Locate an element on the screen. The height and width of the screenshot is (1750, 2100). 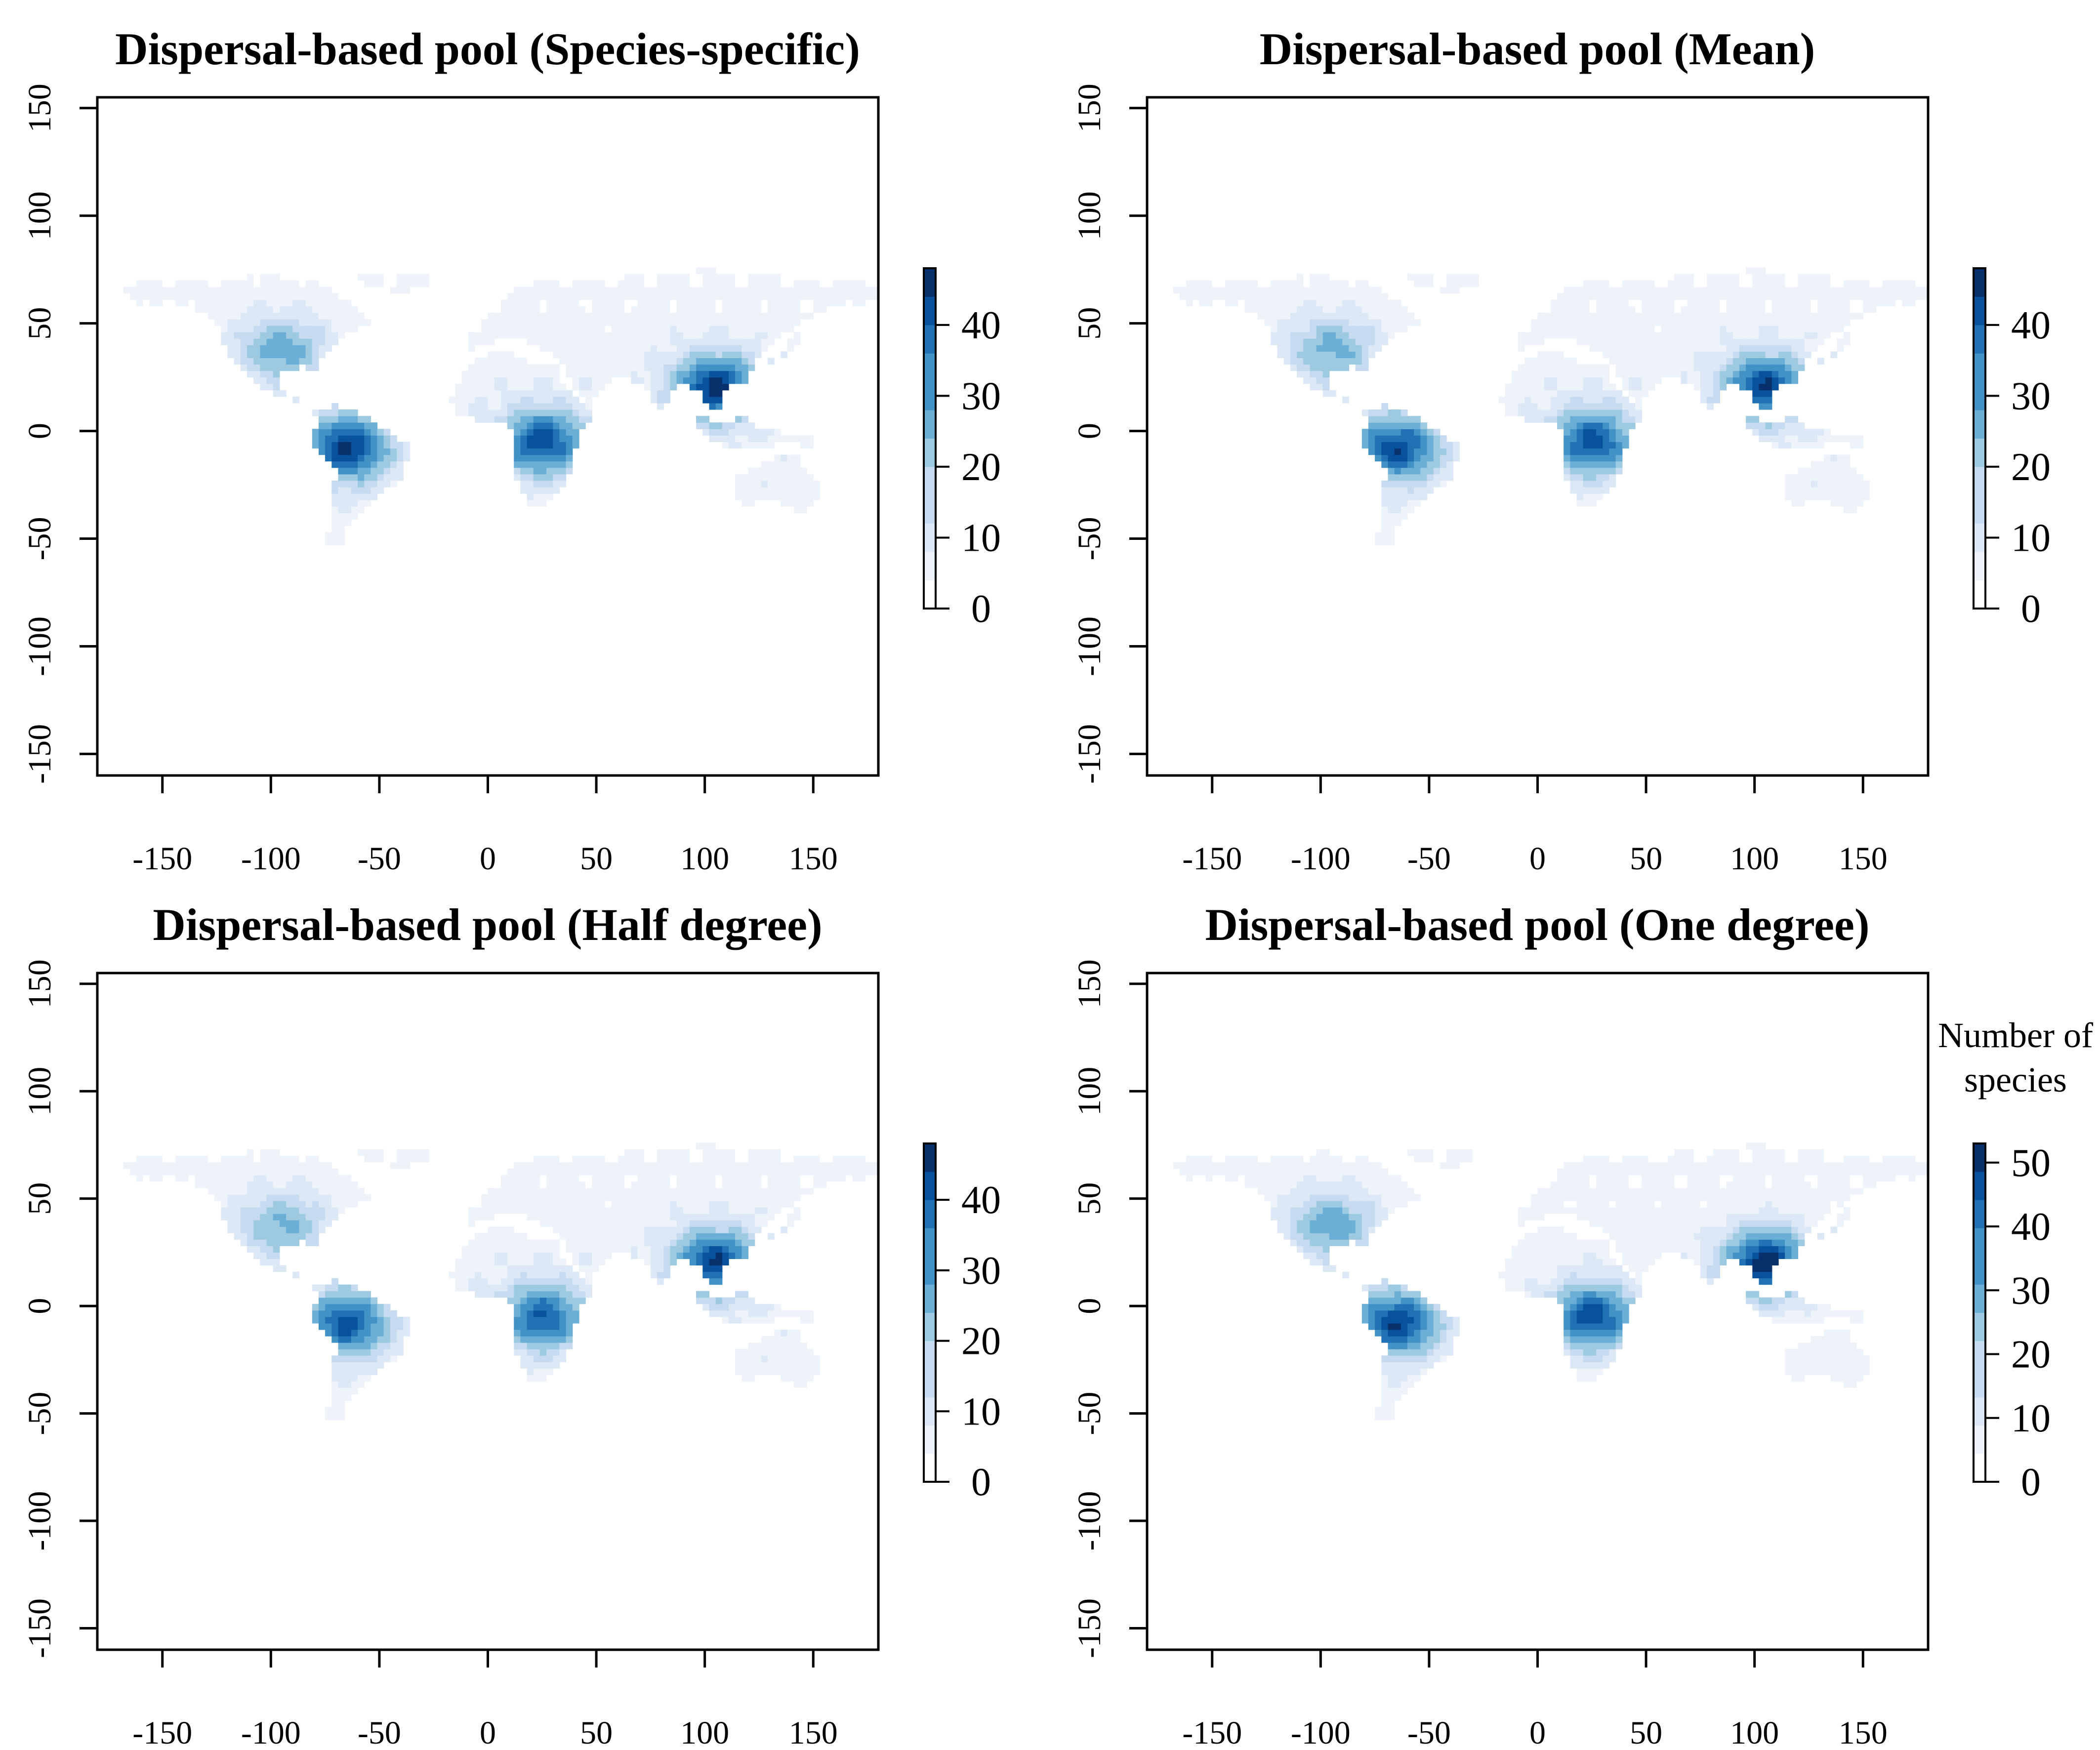
x-tick-label: -100 is located at coordinates (1321, 859).